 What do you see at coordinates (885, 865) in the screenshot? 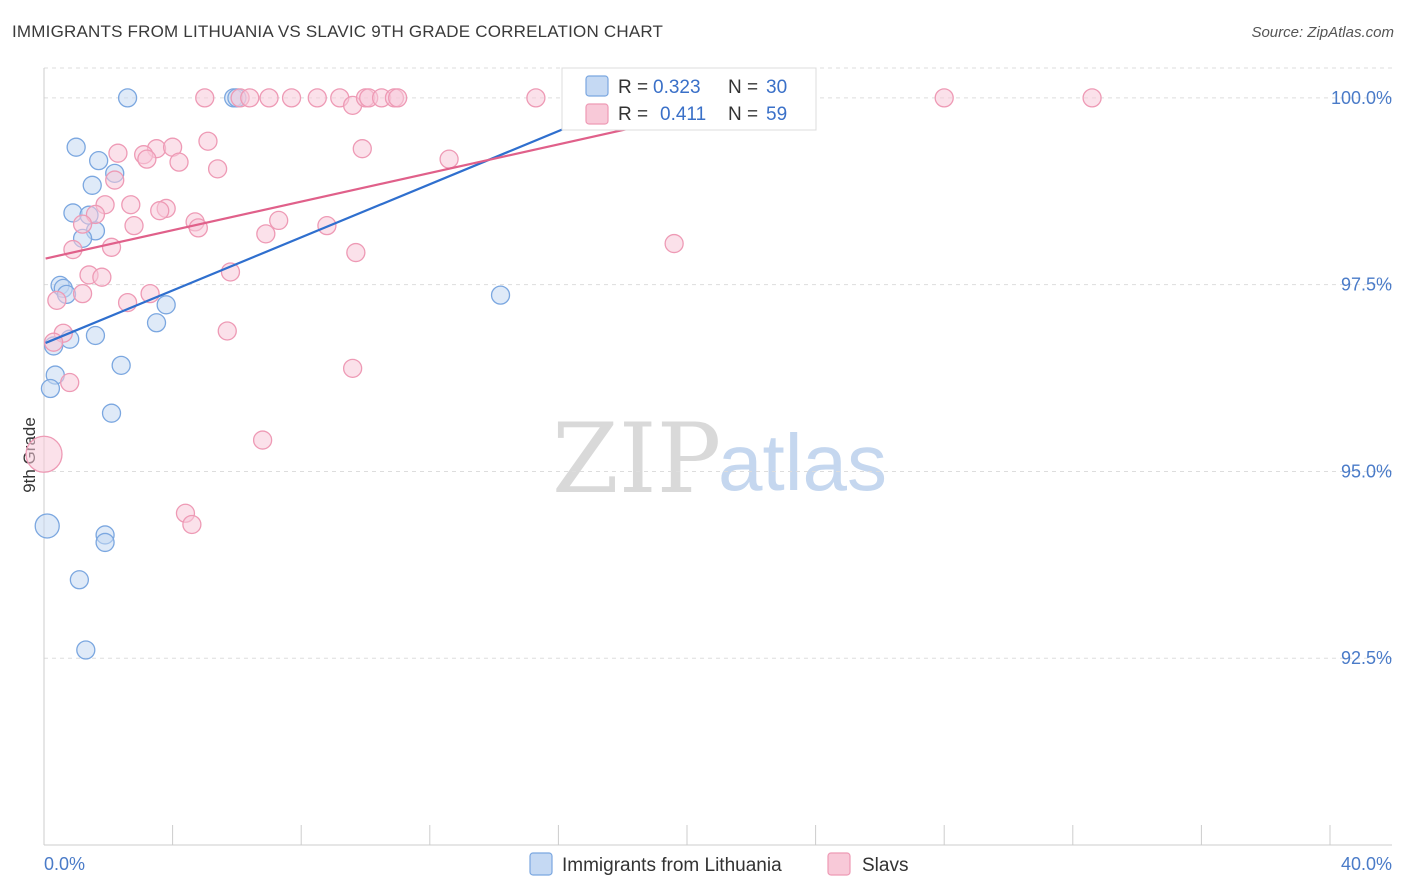
I see `series-legend-label-slavs: Slavs` at bounding box center [885, 865].